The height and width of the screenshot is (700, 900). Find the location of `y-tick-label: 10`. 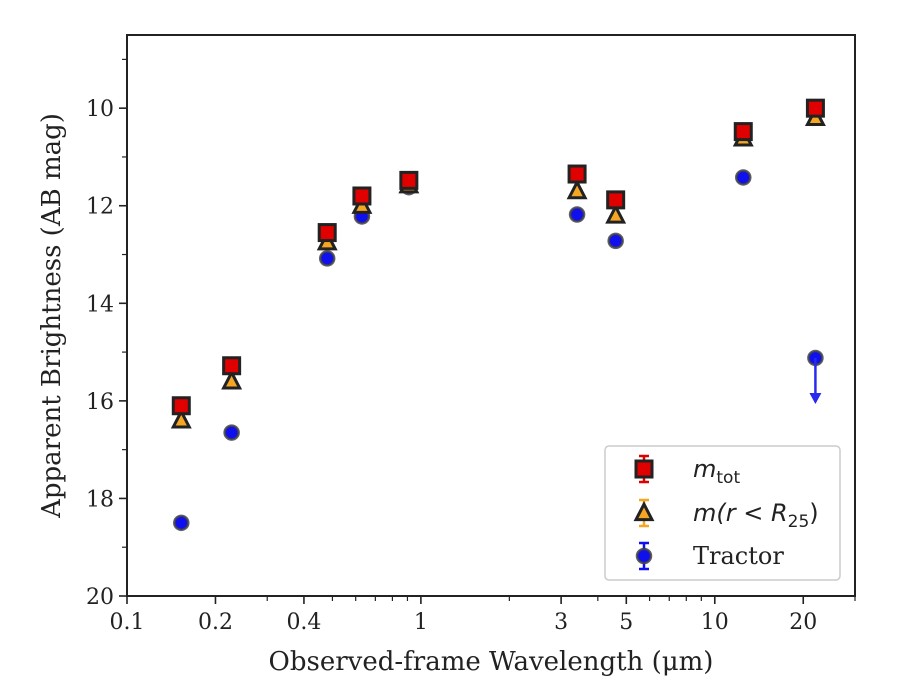

y-tick-label: 10 is located at coordinates (100, 109).